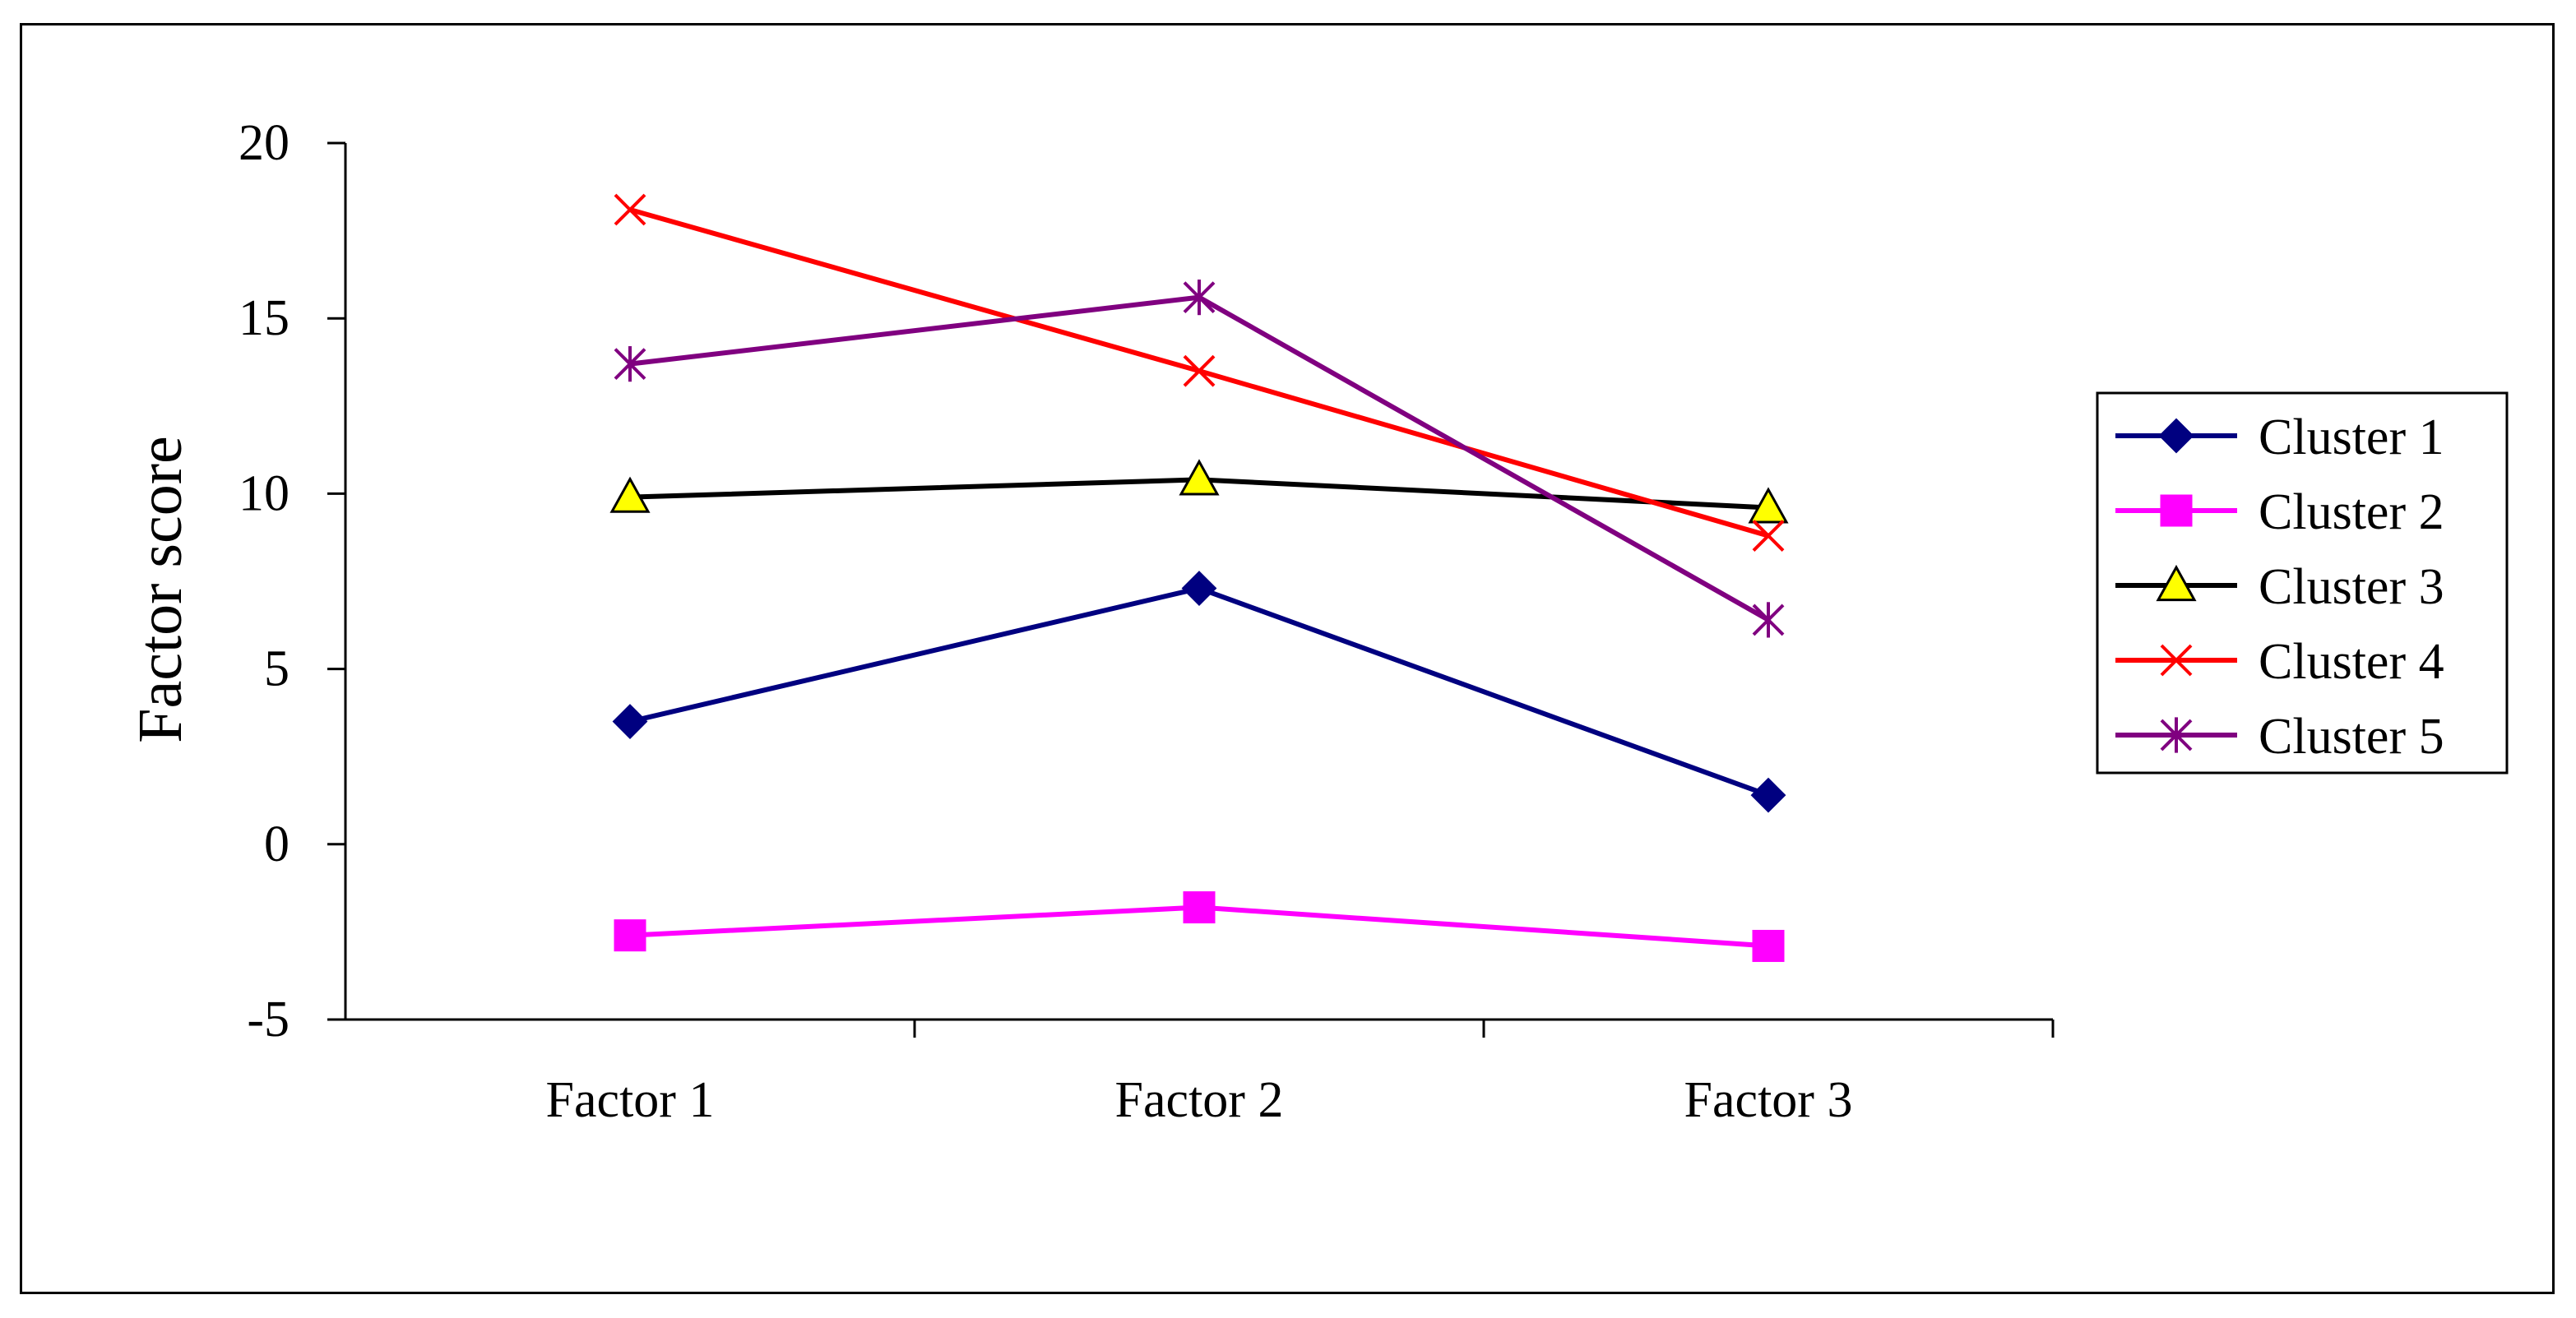  What do you see at coordinates (264, 143) in the screenshot?
I see `y-tick-label: 20` at bounding box center [264, 143].